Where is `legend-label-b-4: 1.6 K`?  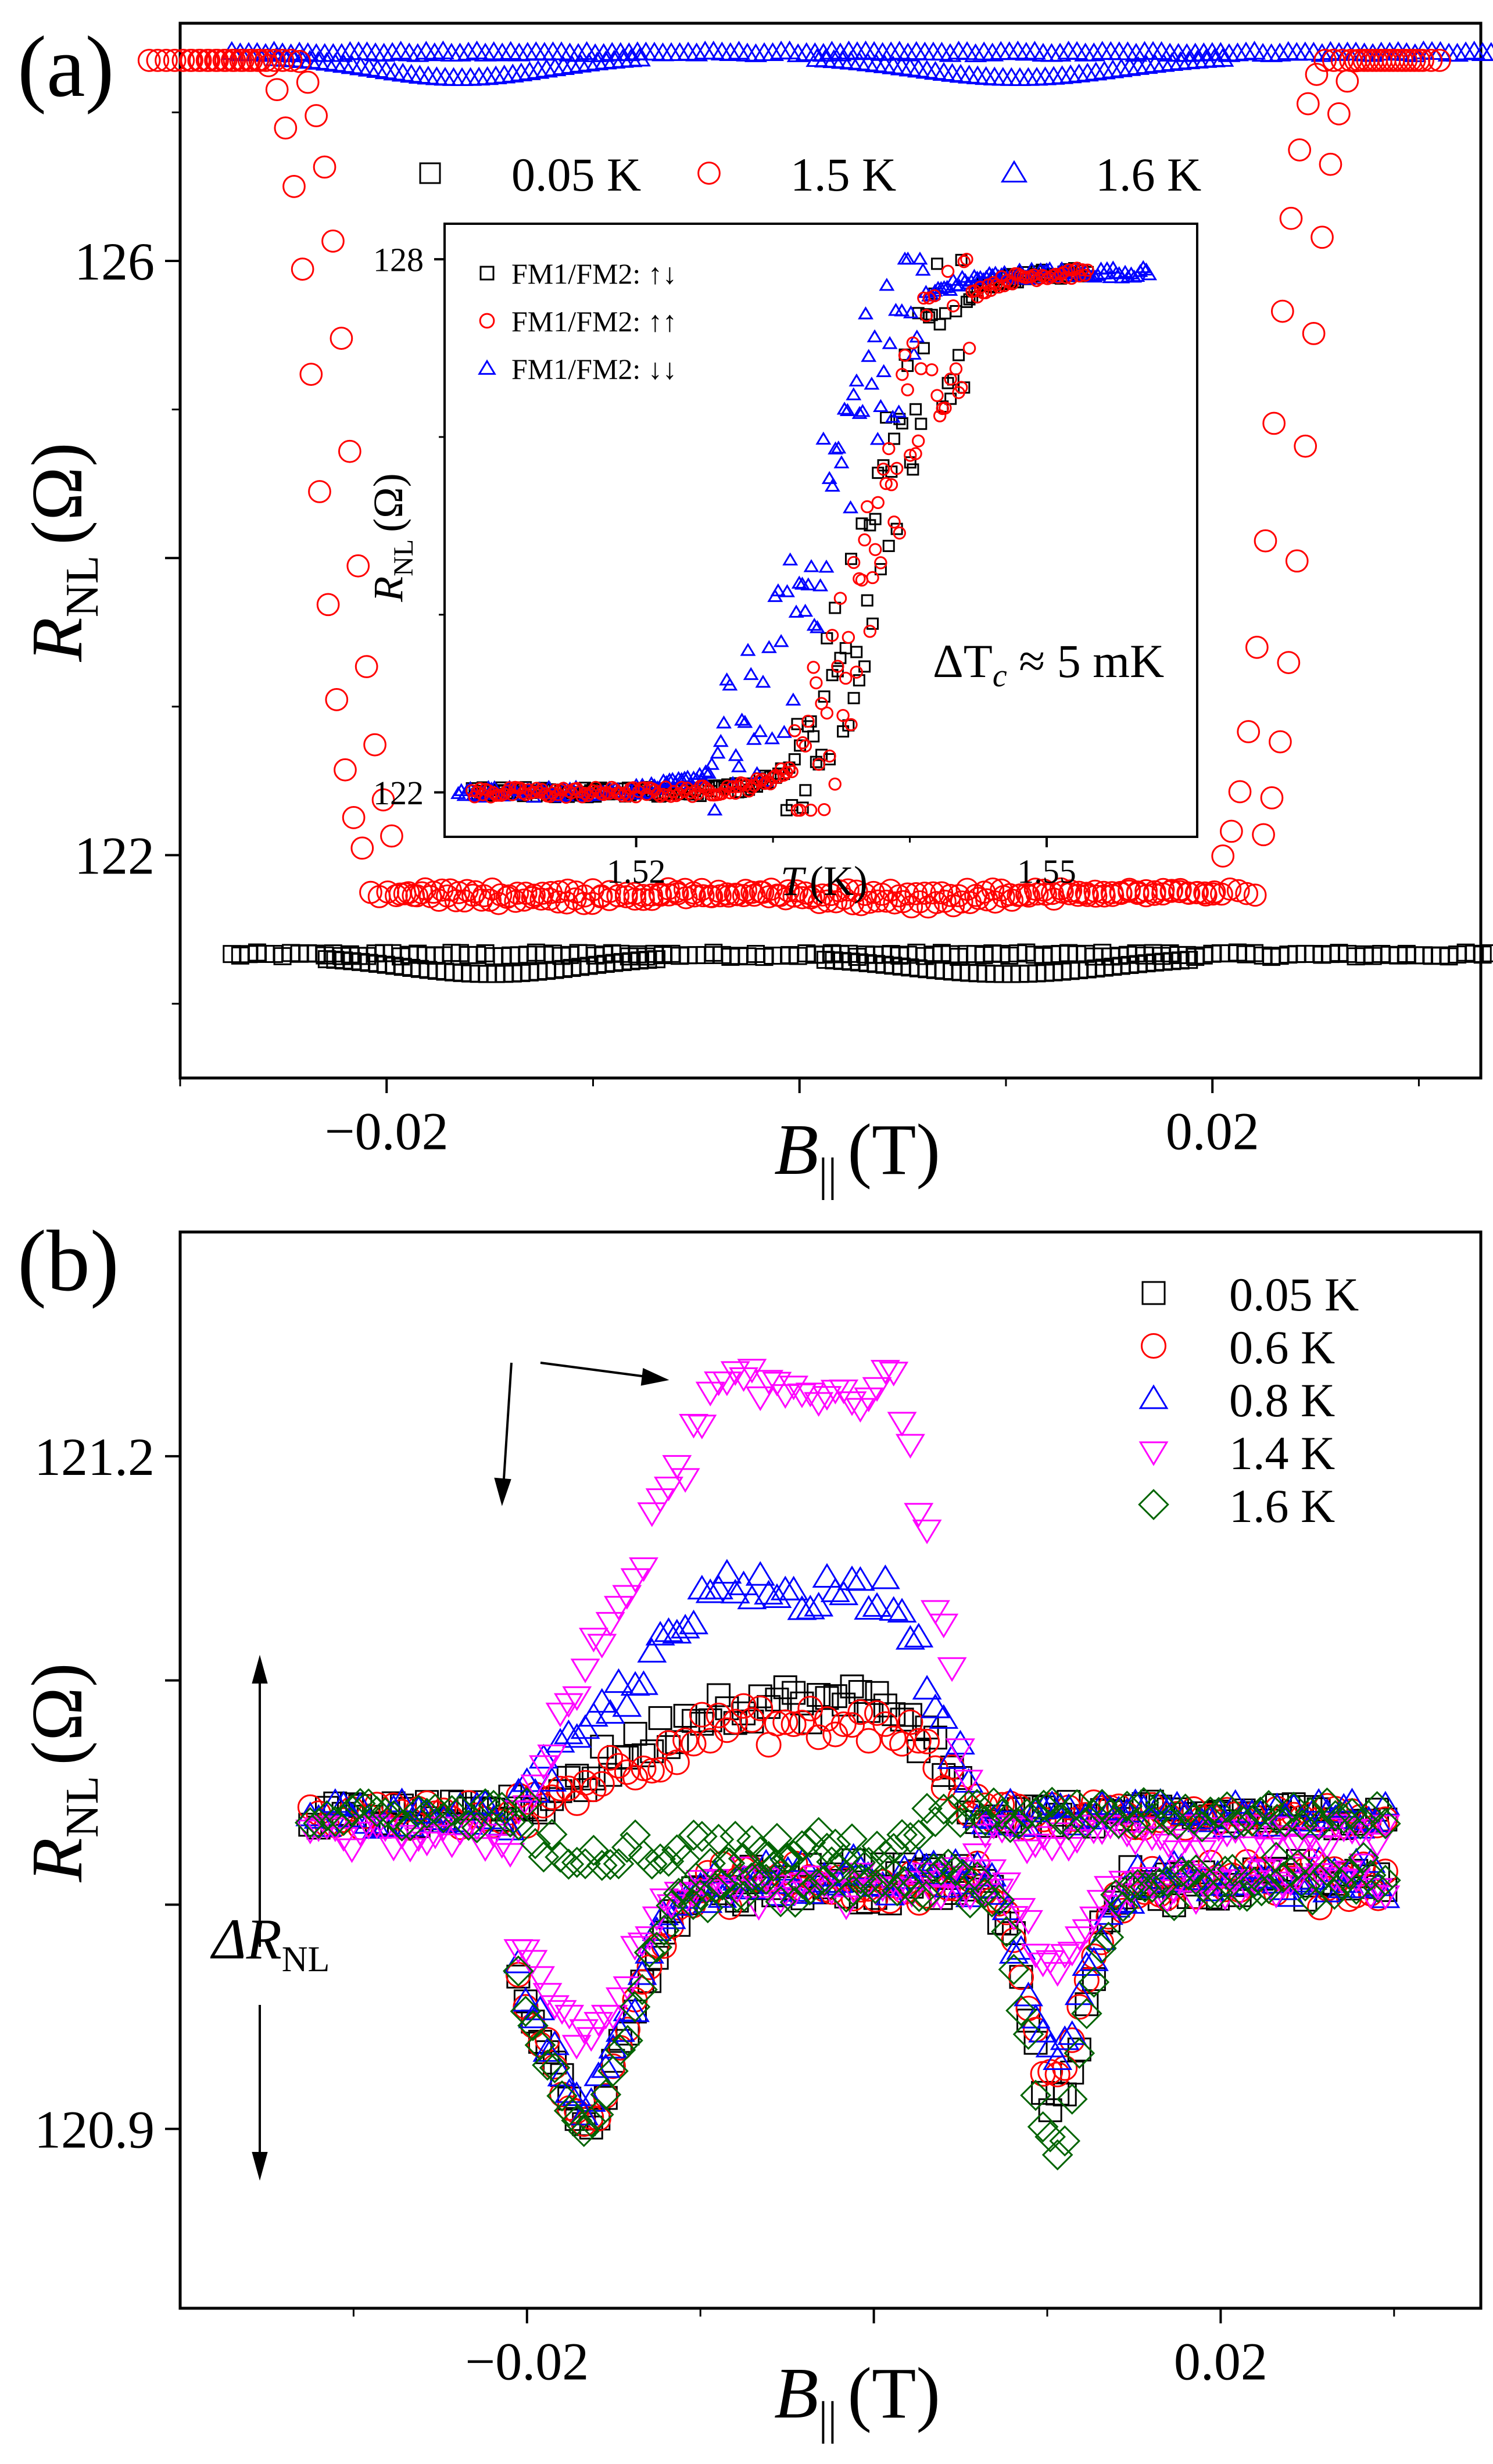
legend-label-b-4: 1.6 K is located at coordinates (1282, 1506).